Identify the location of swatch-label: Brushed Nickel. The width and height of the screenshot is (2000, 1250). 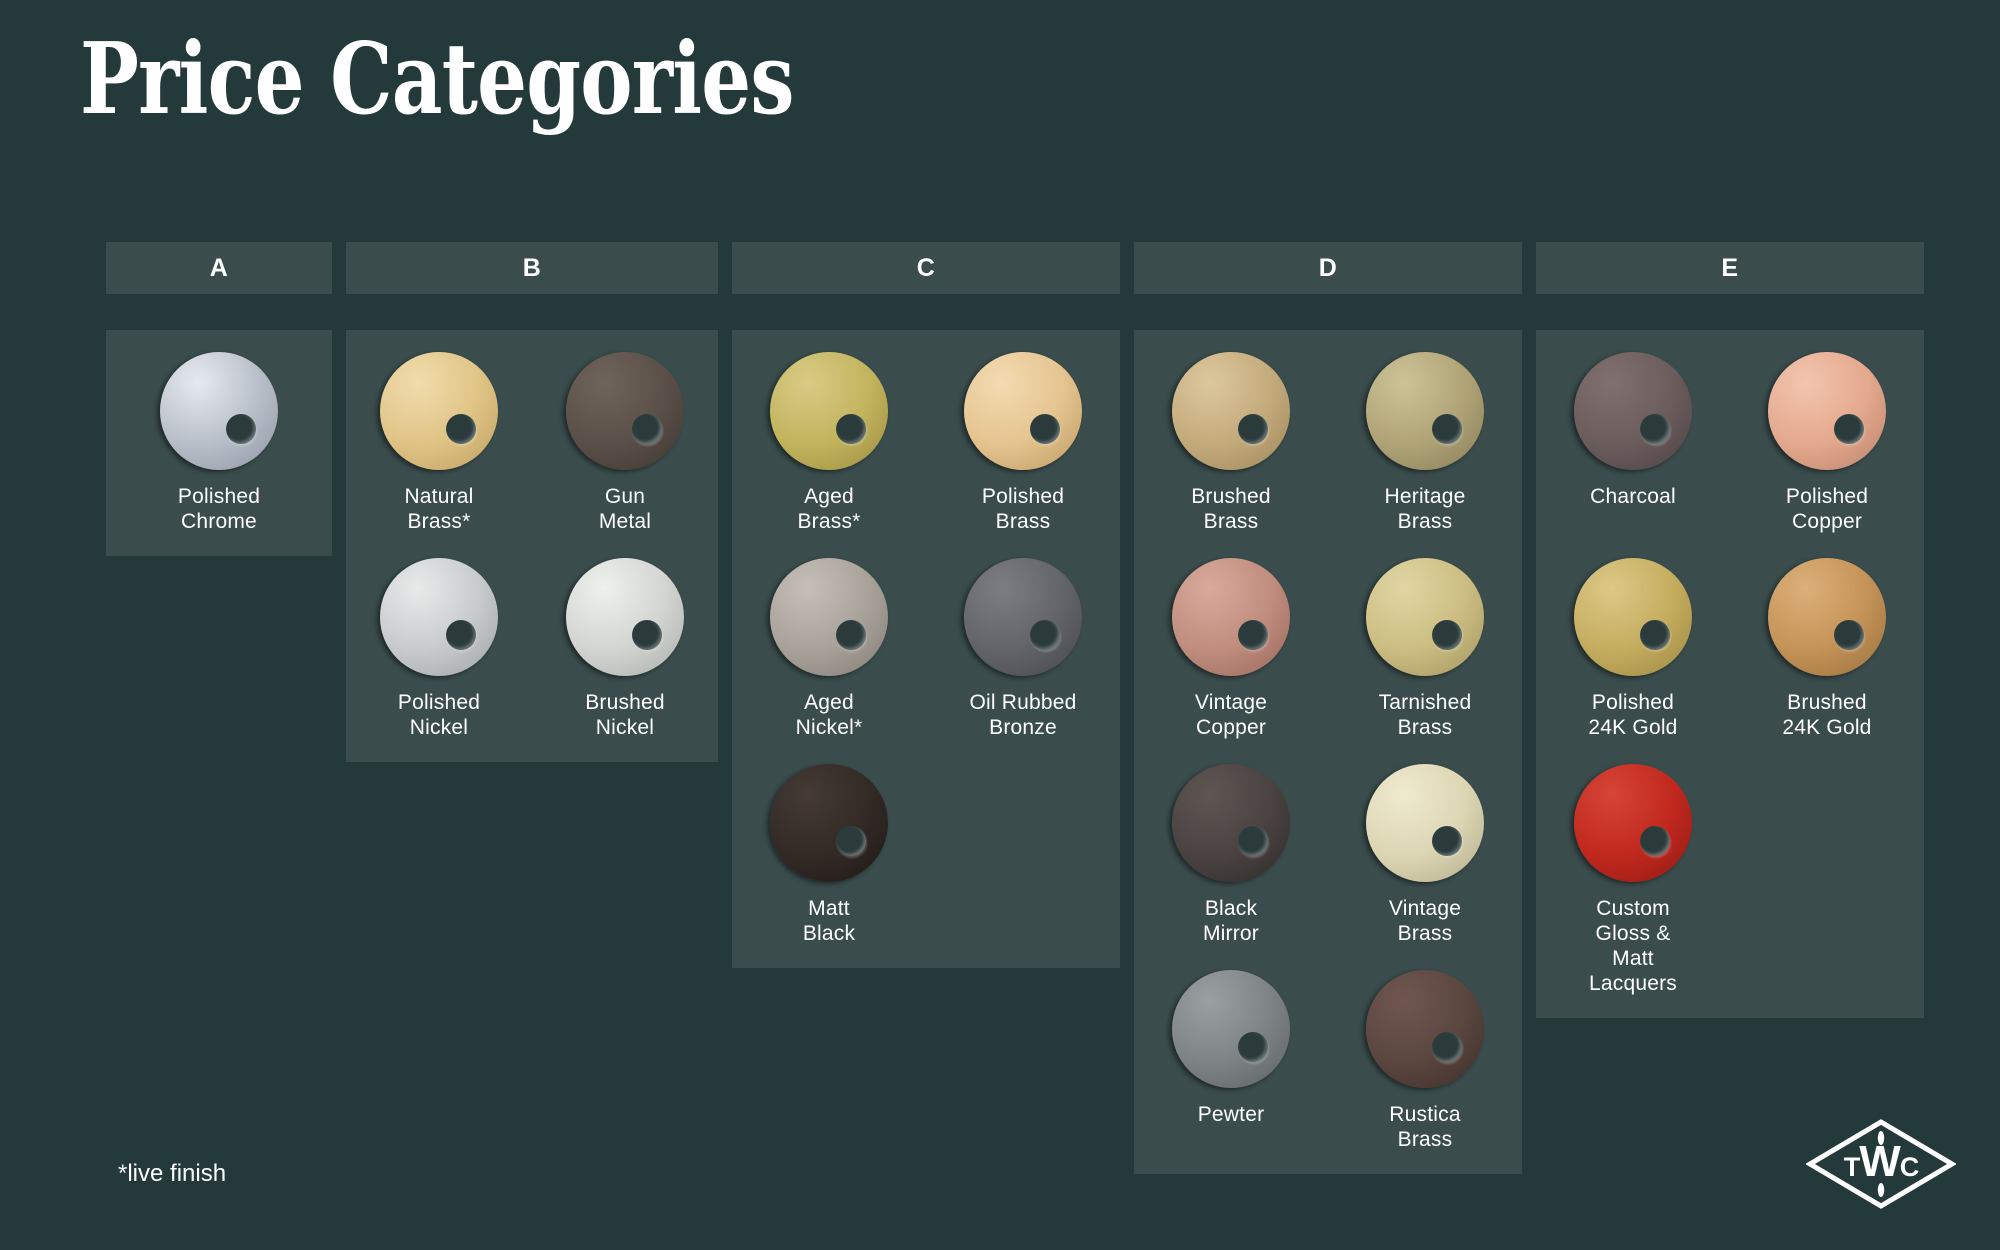
(625, 715).